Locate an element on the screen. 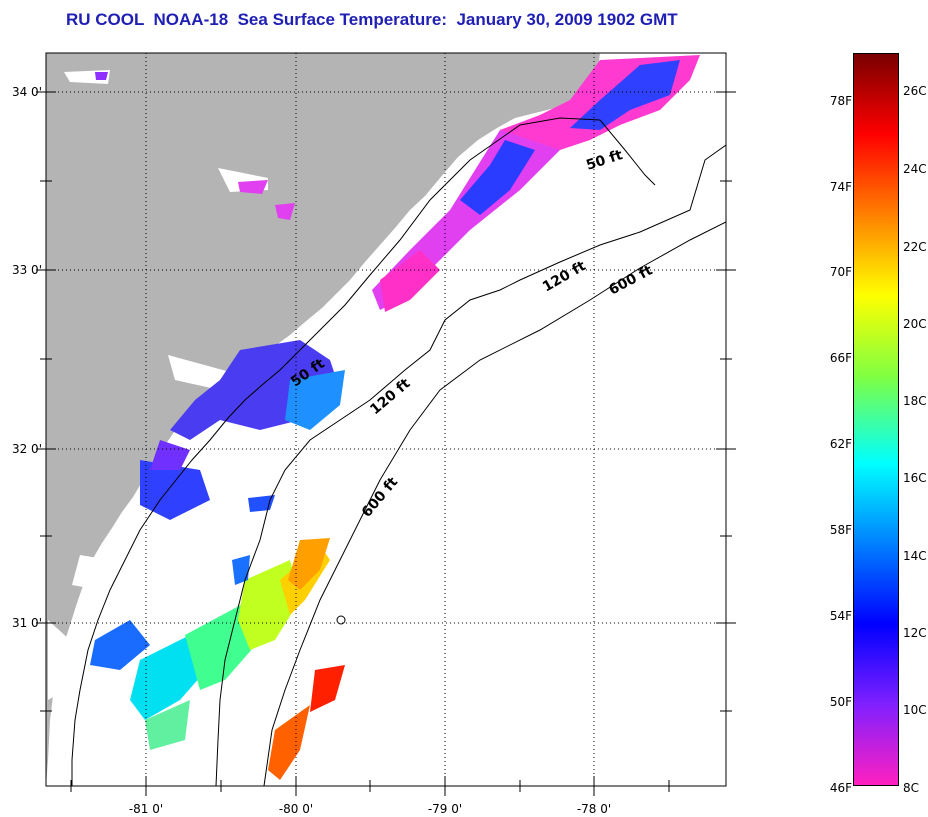 The image size is (928, 817). temperature-colorbar is located at coordinates (876, 419).